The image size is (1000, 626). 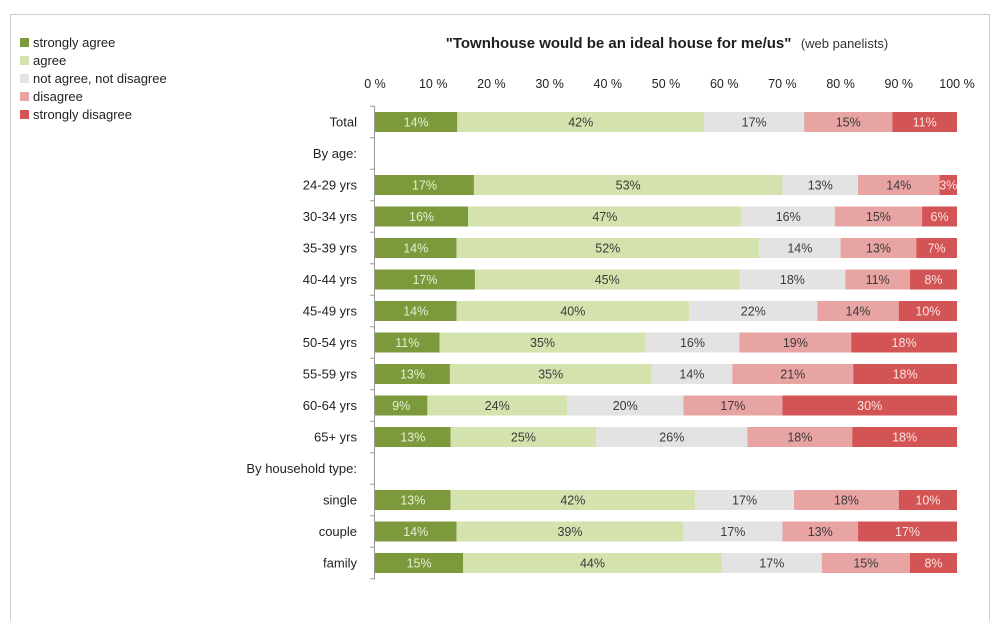 What do you see at coordinates (608, 84) in the screenshot?
I see `x-tick-label: 40 %` at bounding box center [608, 84].